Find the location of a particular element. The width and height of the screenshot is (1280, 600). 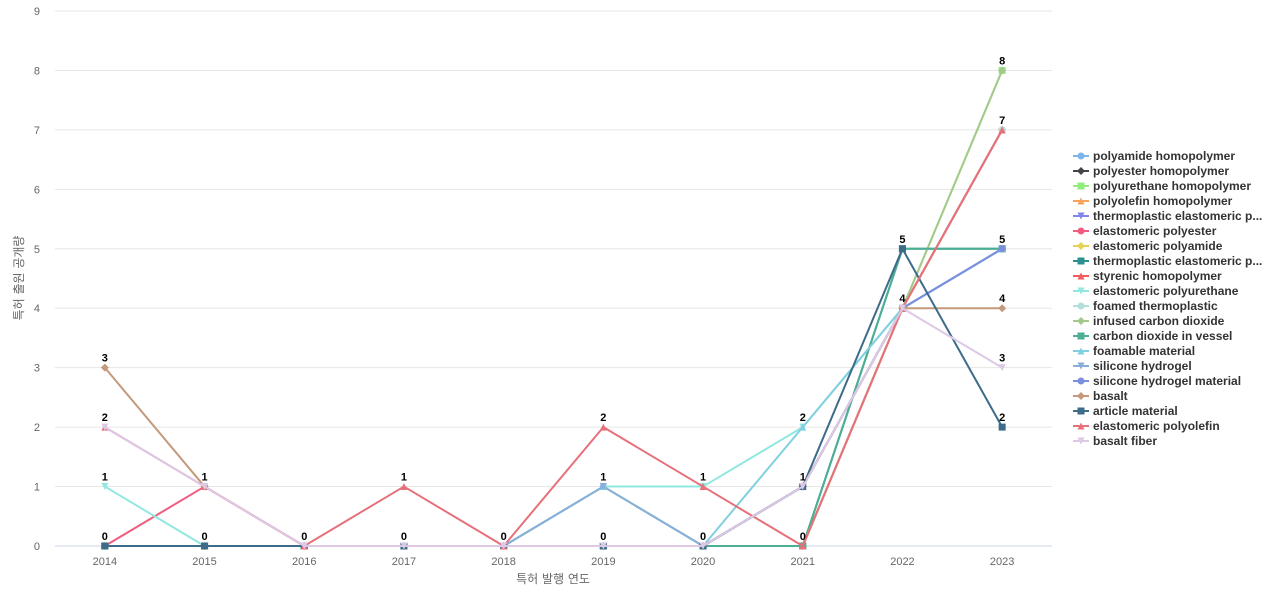

legend-item: basalt is located at coordinates (1100, 396).